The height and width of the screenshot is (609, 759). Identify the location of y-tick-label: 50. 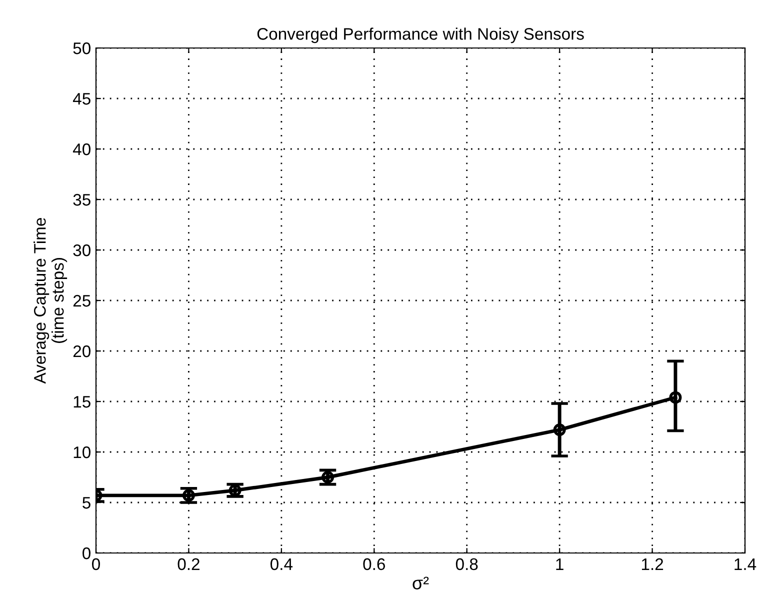
(81, 48).